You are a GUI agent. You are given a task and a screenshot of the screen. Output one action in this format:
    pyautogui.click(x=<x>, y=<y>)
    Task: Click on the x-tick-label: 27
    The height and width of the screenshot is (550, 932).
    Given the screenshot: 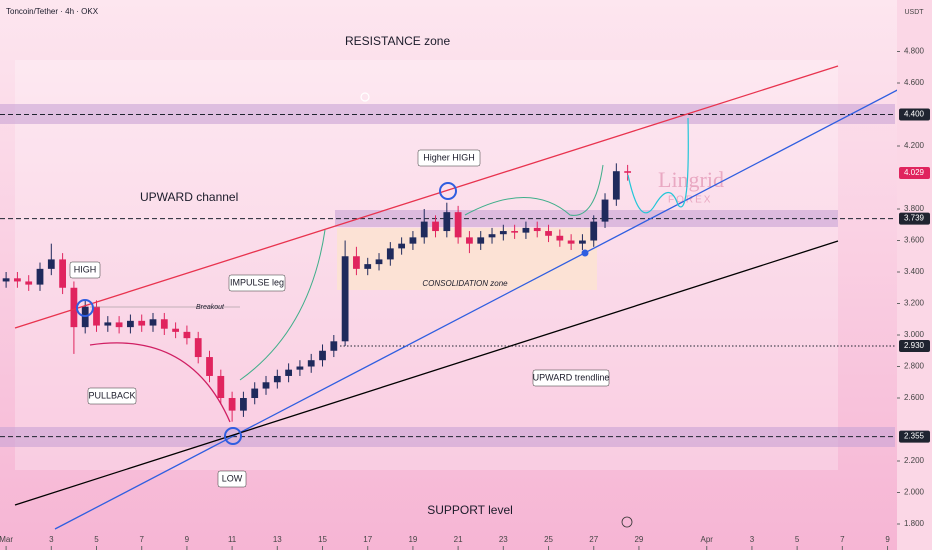 What is the action you would take?
    pyautogui.click(x=593, y=539)
    